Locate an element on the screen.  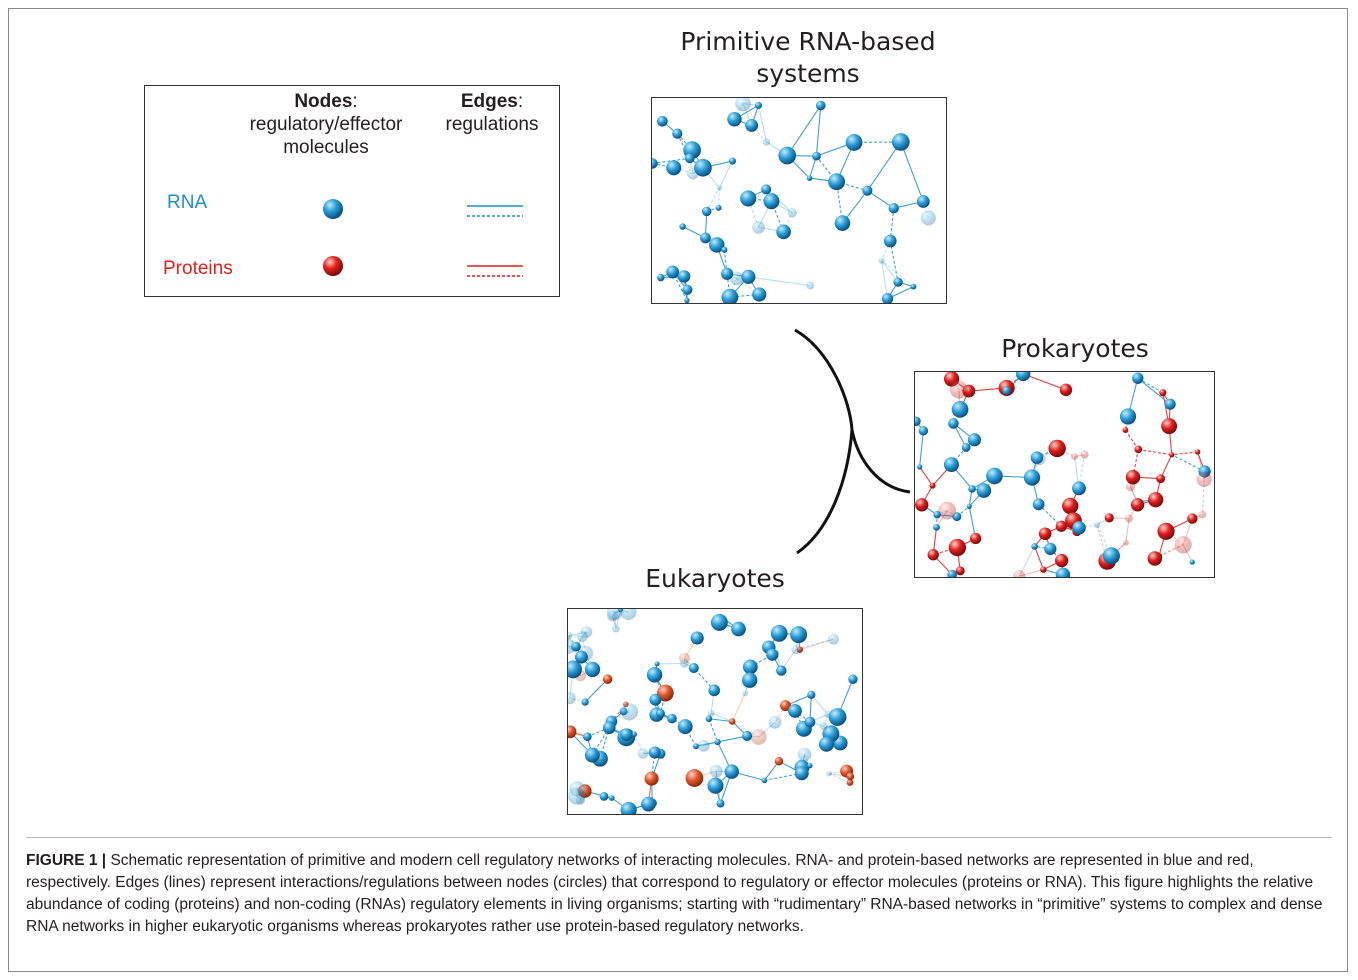
legend-rna-edge-icon is located at coordinates (495, 211).